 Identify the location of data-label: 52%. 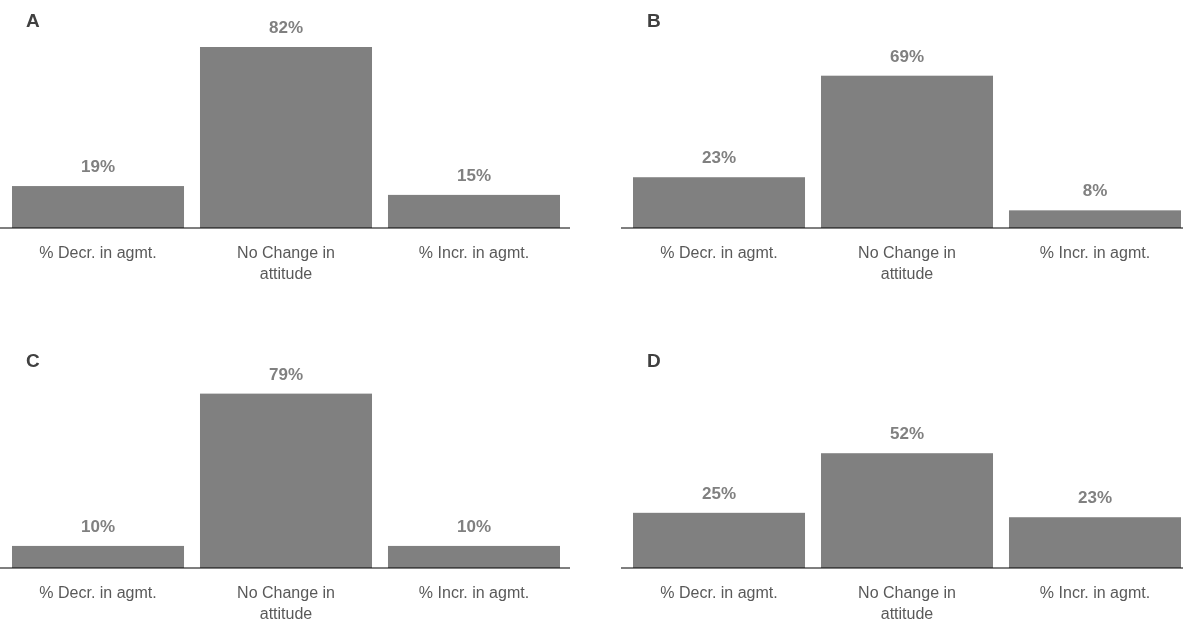
(907, 434).